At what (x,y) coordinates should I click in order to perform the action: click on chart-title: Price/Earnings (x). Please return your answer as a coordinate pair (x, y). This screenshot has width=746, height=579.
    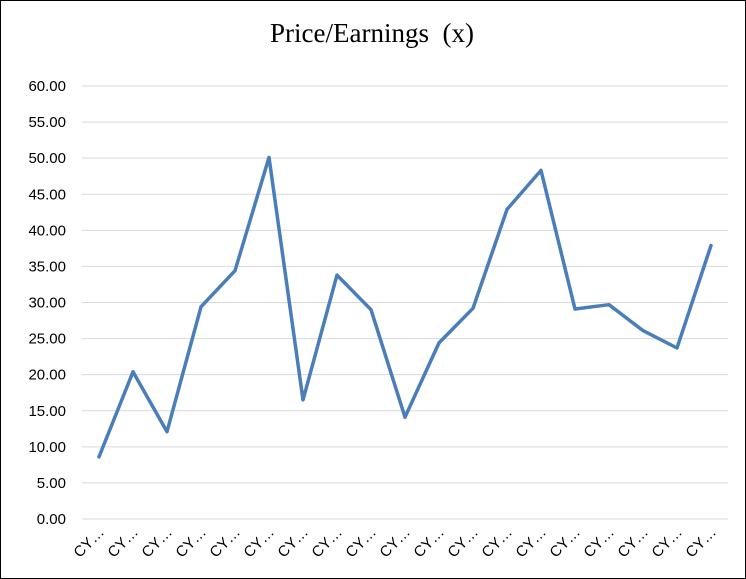
    Looking at the image, I should click on (372, 33).